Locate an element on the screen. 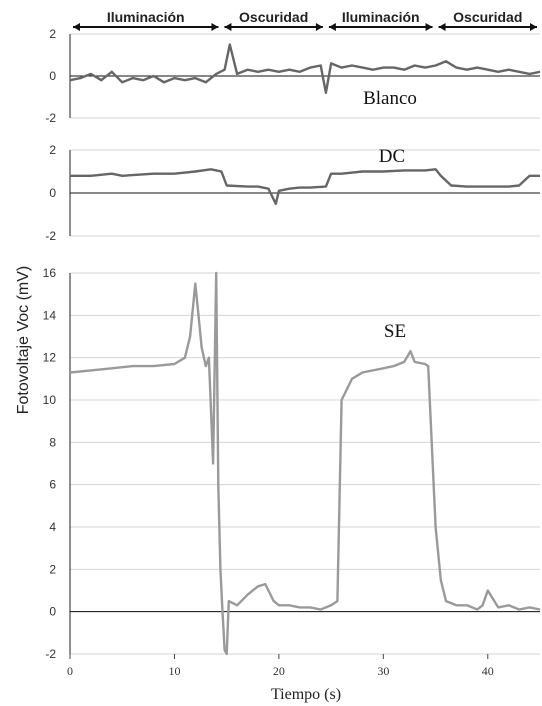 This screenshot has width=542, height=706. phase-2: Oscuridad is located at coordinates (273, 20).